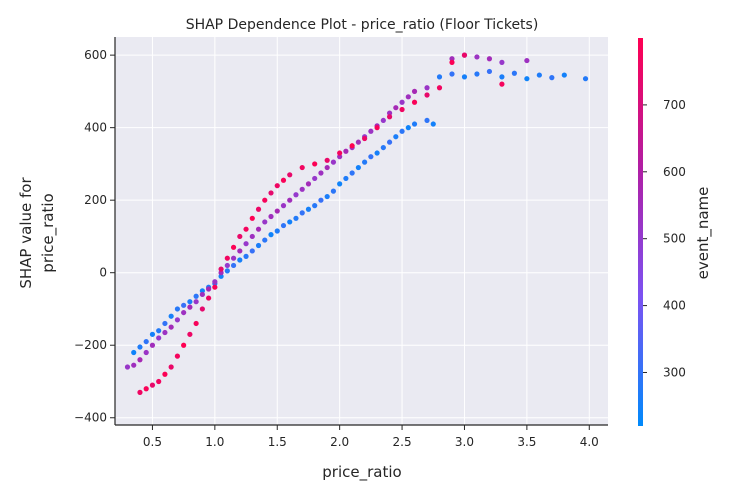 This screenshot has height=500, width=750. I want to click on colorbar-tick-label: 300, so click(674, 372).